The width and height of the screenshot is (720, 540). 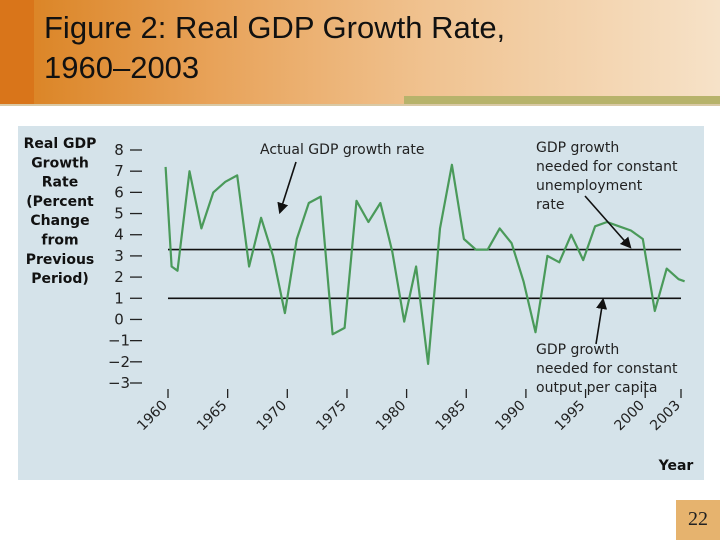 What do you see at coordinates (60, 163) in the screenshot?
I see `y-axis-title-line: Growth` at bounding box center [60, 163].